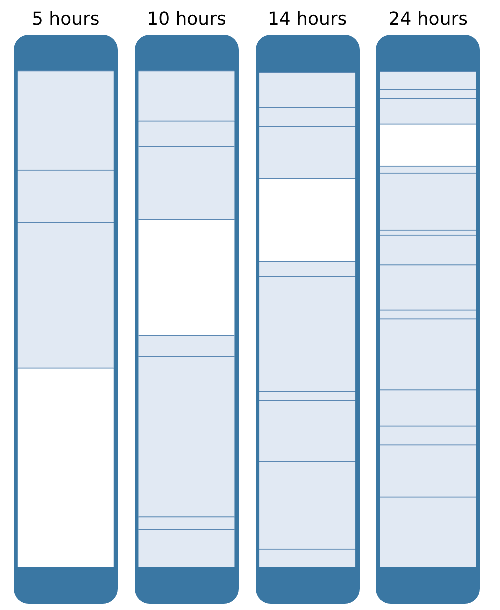  I want to click on x-tick-label: 14 hours, so click(308, 19).